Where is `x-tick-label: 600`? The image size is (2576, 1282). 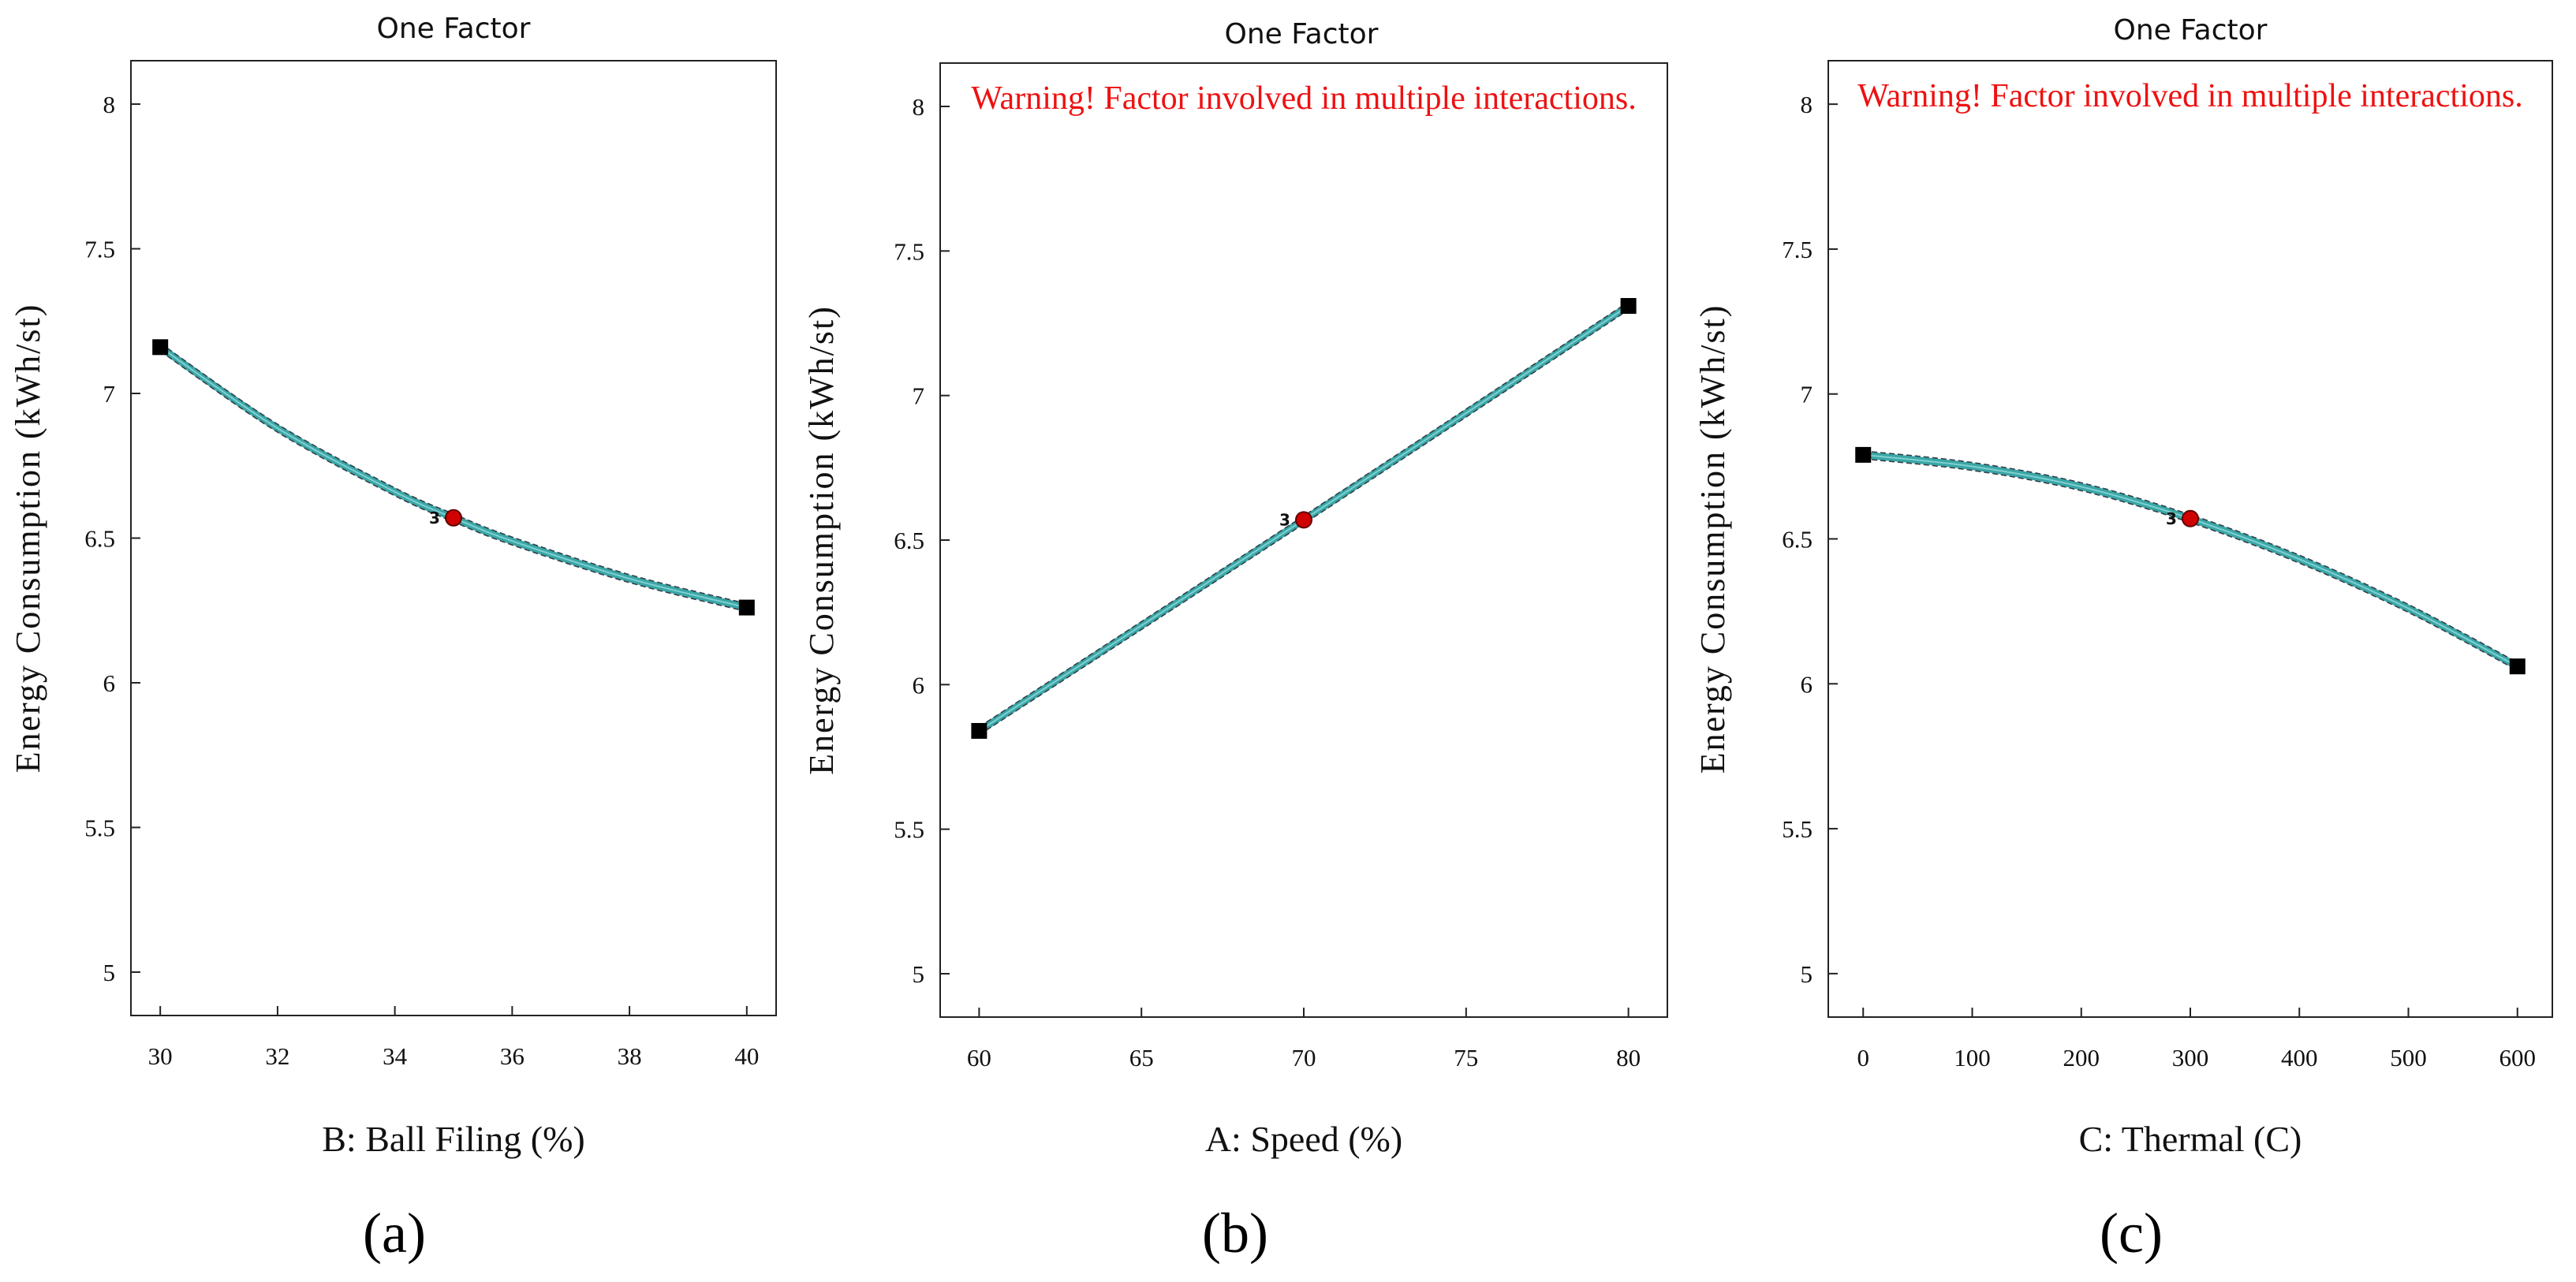
x-tick-label: 600 is located at coordinates (2518, 1057).